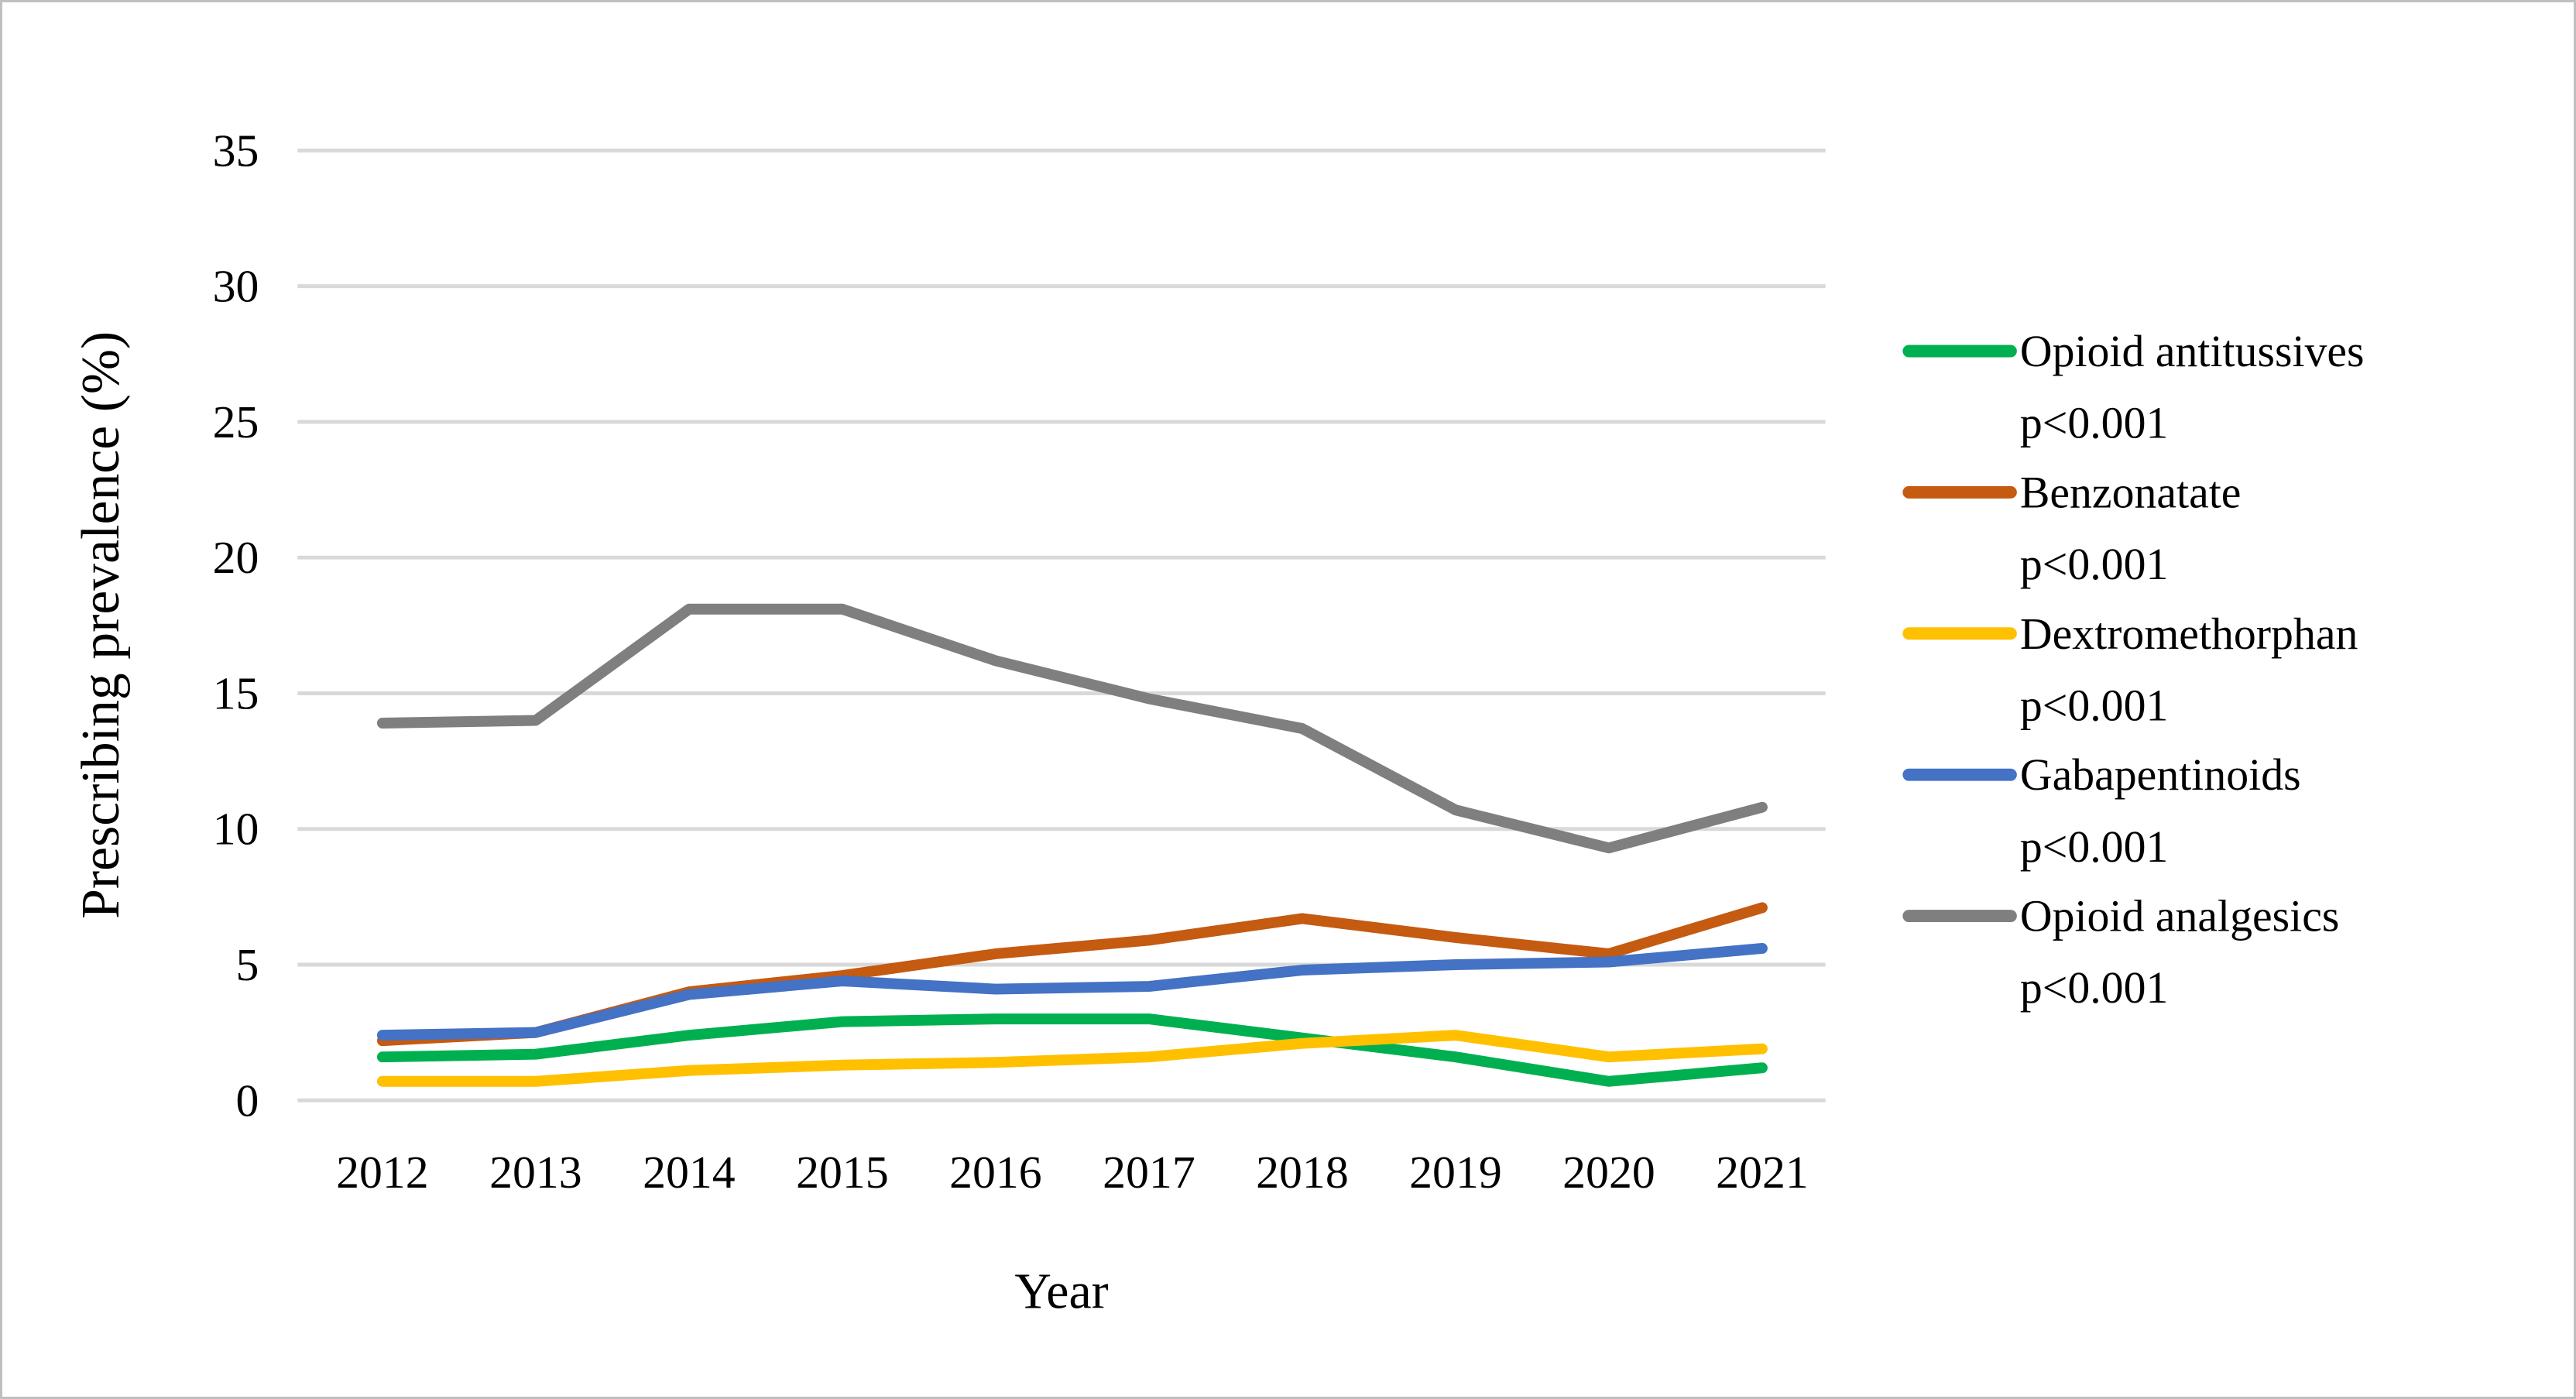  Describe the element at coordinates (535, 1172) in the screenshot. I see `x-tick-label: 2013` at that location.